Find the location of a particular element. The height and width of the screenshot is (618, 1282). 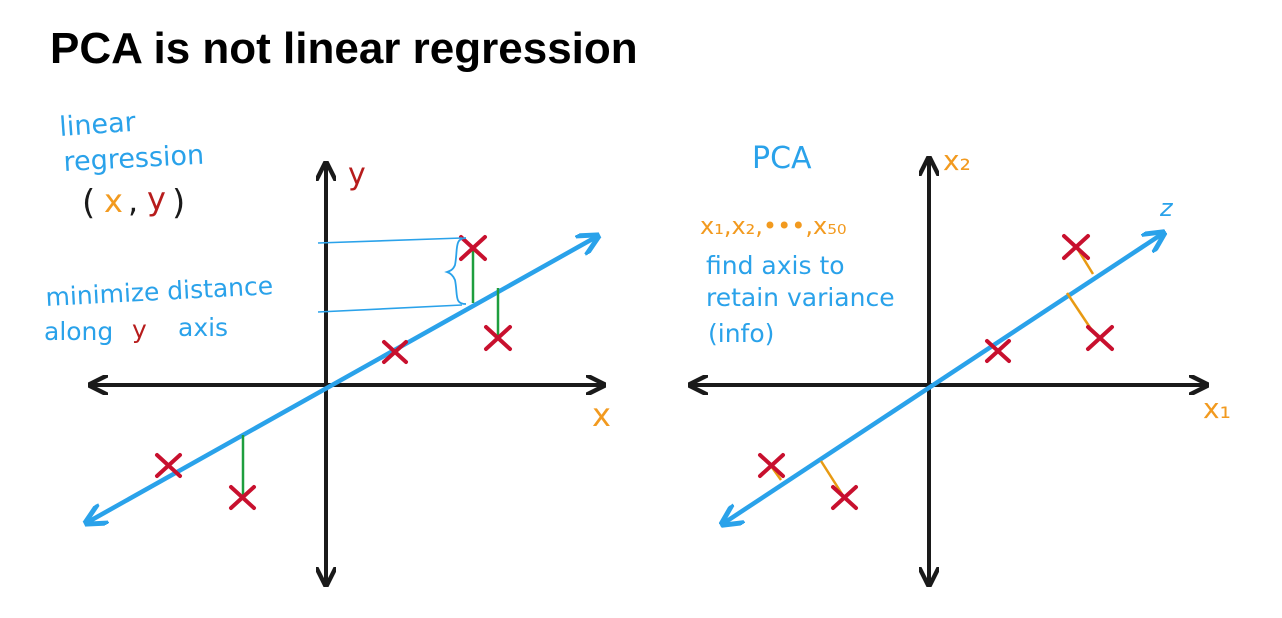

lr-heading-line1: linear is located at coordinates (97, 125).